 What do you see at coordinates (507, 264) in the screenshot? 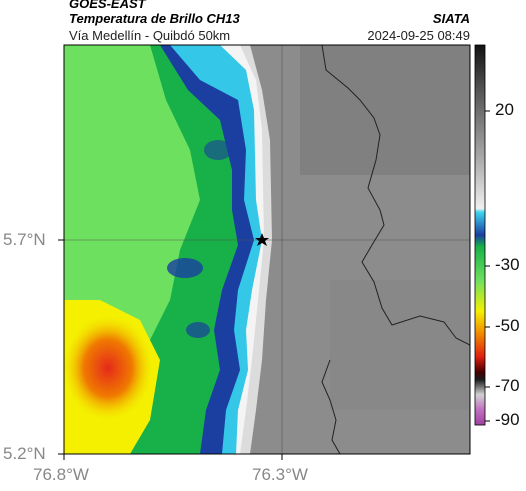
I see `colorbar-tick-label: -30` at bounding box center [507, 264].